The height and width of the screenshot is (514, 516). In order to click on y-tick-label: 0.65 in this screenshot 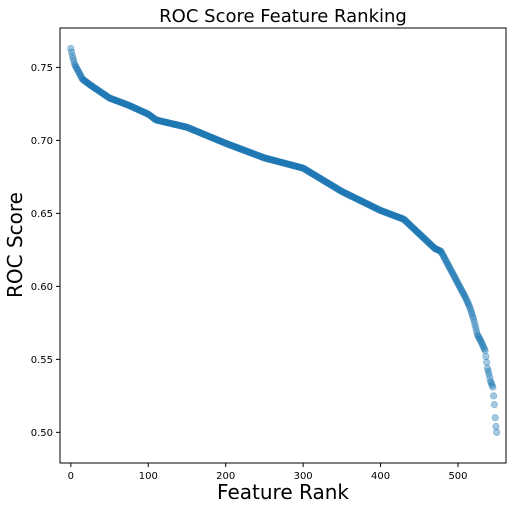, I will do `click(42, 214)`.